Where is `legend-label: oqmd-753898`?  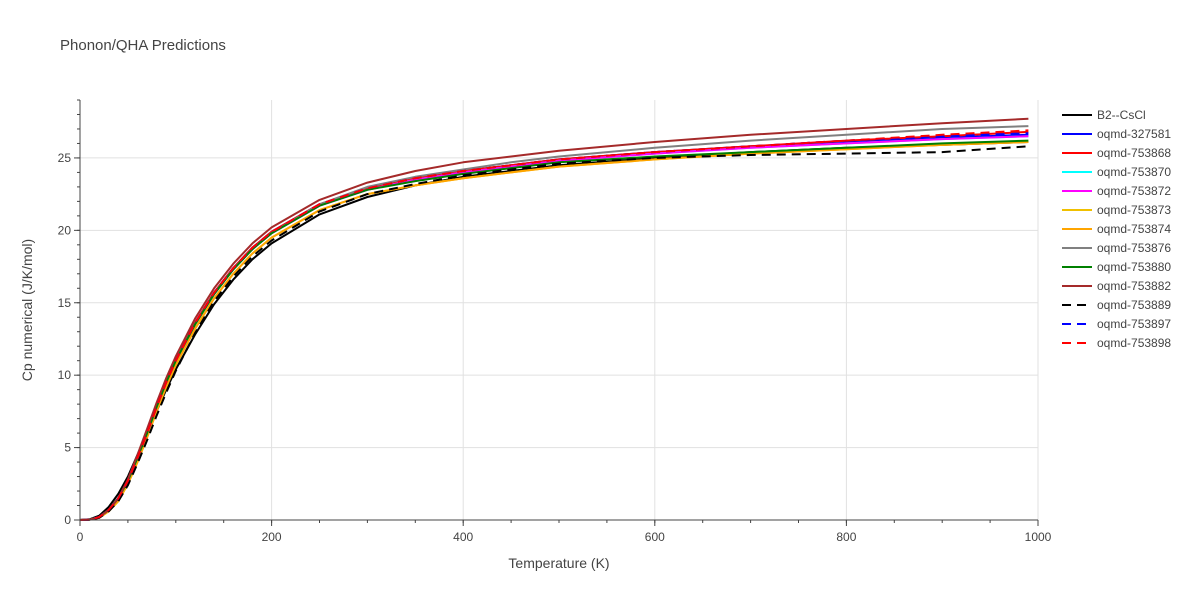
legend-label: oqmd-753898 is located at coordinates (1134, 343).